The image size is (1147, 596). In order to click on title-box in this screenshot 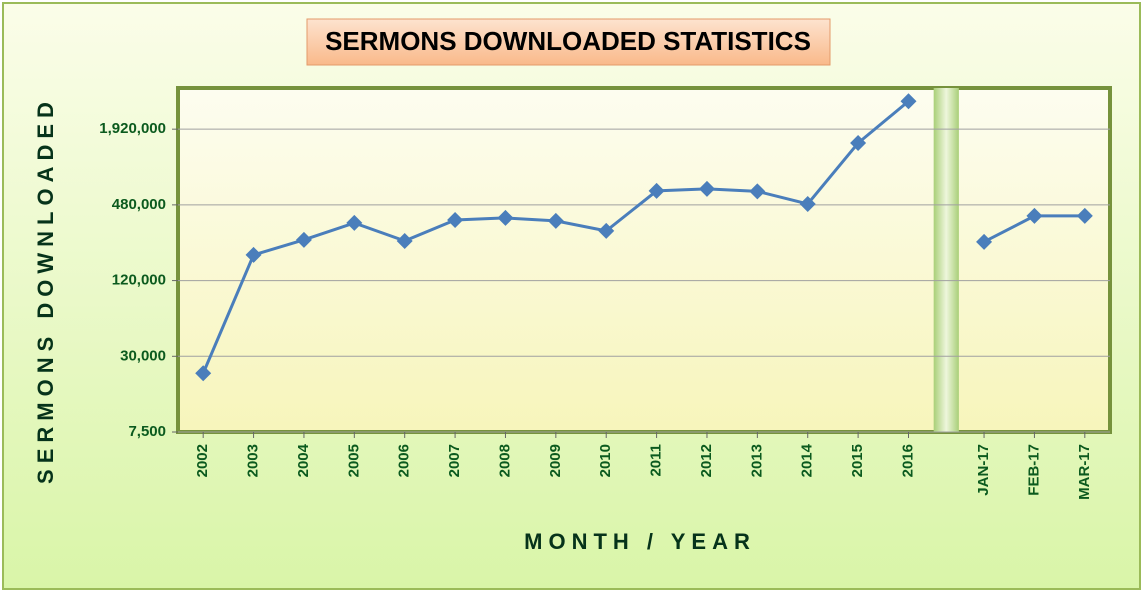, I will do `click(568, 42)`.